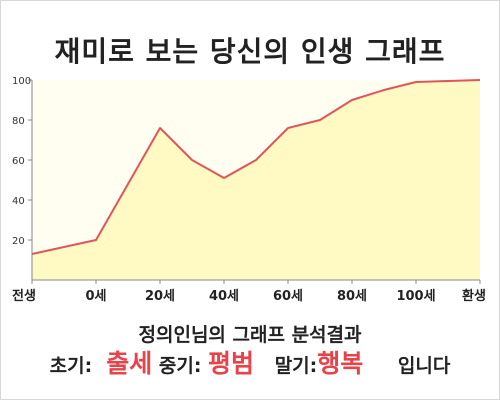 The image size is (500, 400). Describe the element at coordinates (231, 363) in the screenshot. I see `mid-value: 평범` at that location.